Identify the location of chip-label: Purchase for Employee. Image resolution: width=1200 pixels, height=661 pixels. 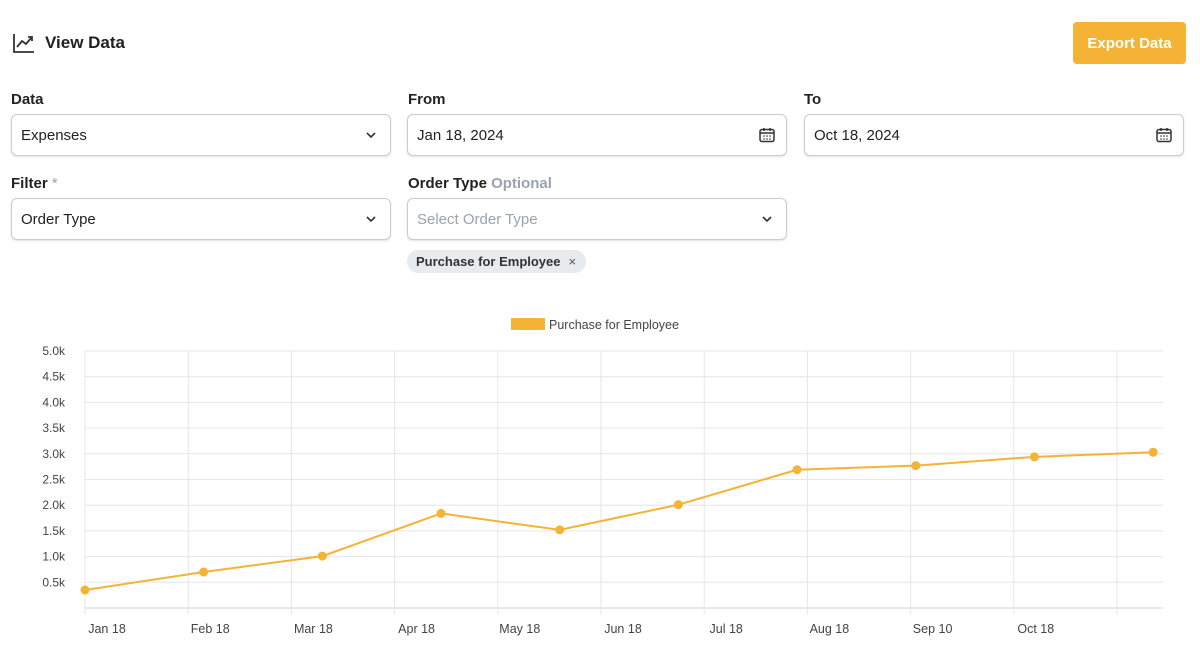
(488, 261).